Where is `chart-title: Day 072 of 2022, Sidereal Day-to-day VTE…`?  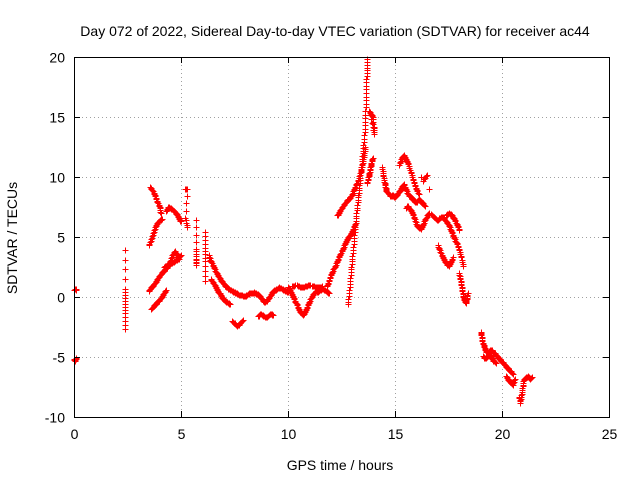 chart-title: Day 072 of 2022, Sidereal Day-to-day VTE… is located at coordinates (335, 31).